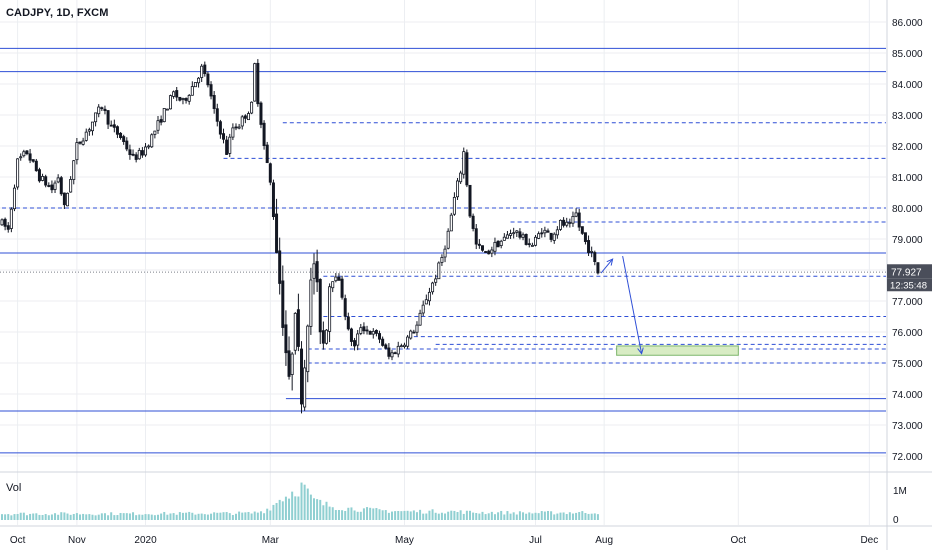  Describe the element at coordinates (57, 13) in the screenshot. I see `symbol-title: CADJPY, 1D, FXCM` at that location.